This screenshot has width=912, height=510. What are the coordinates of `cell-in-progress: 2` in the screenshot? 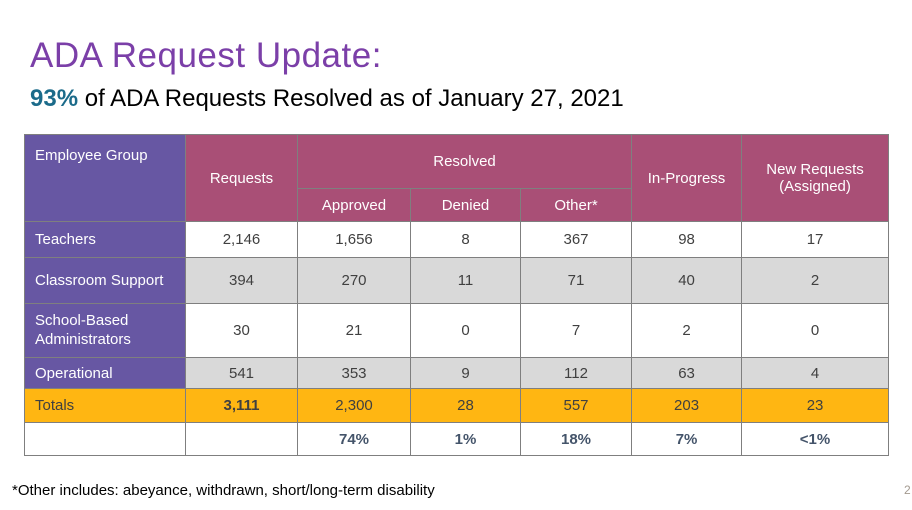 It's located at (687, 330).